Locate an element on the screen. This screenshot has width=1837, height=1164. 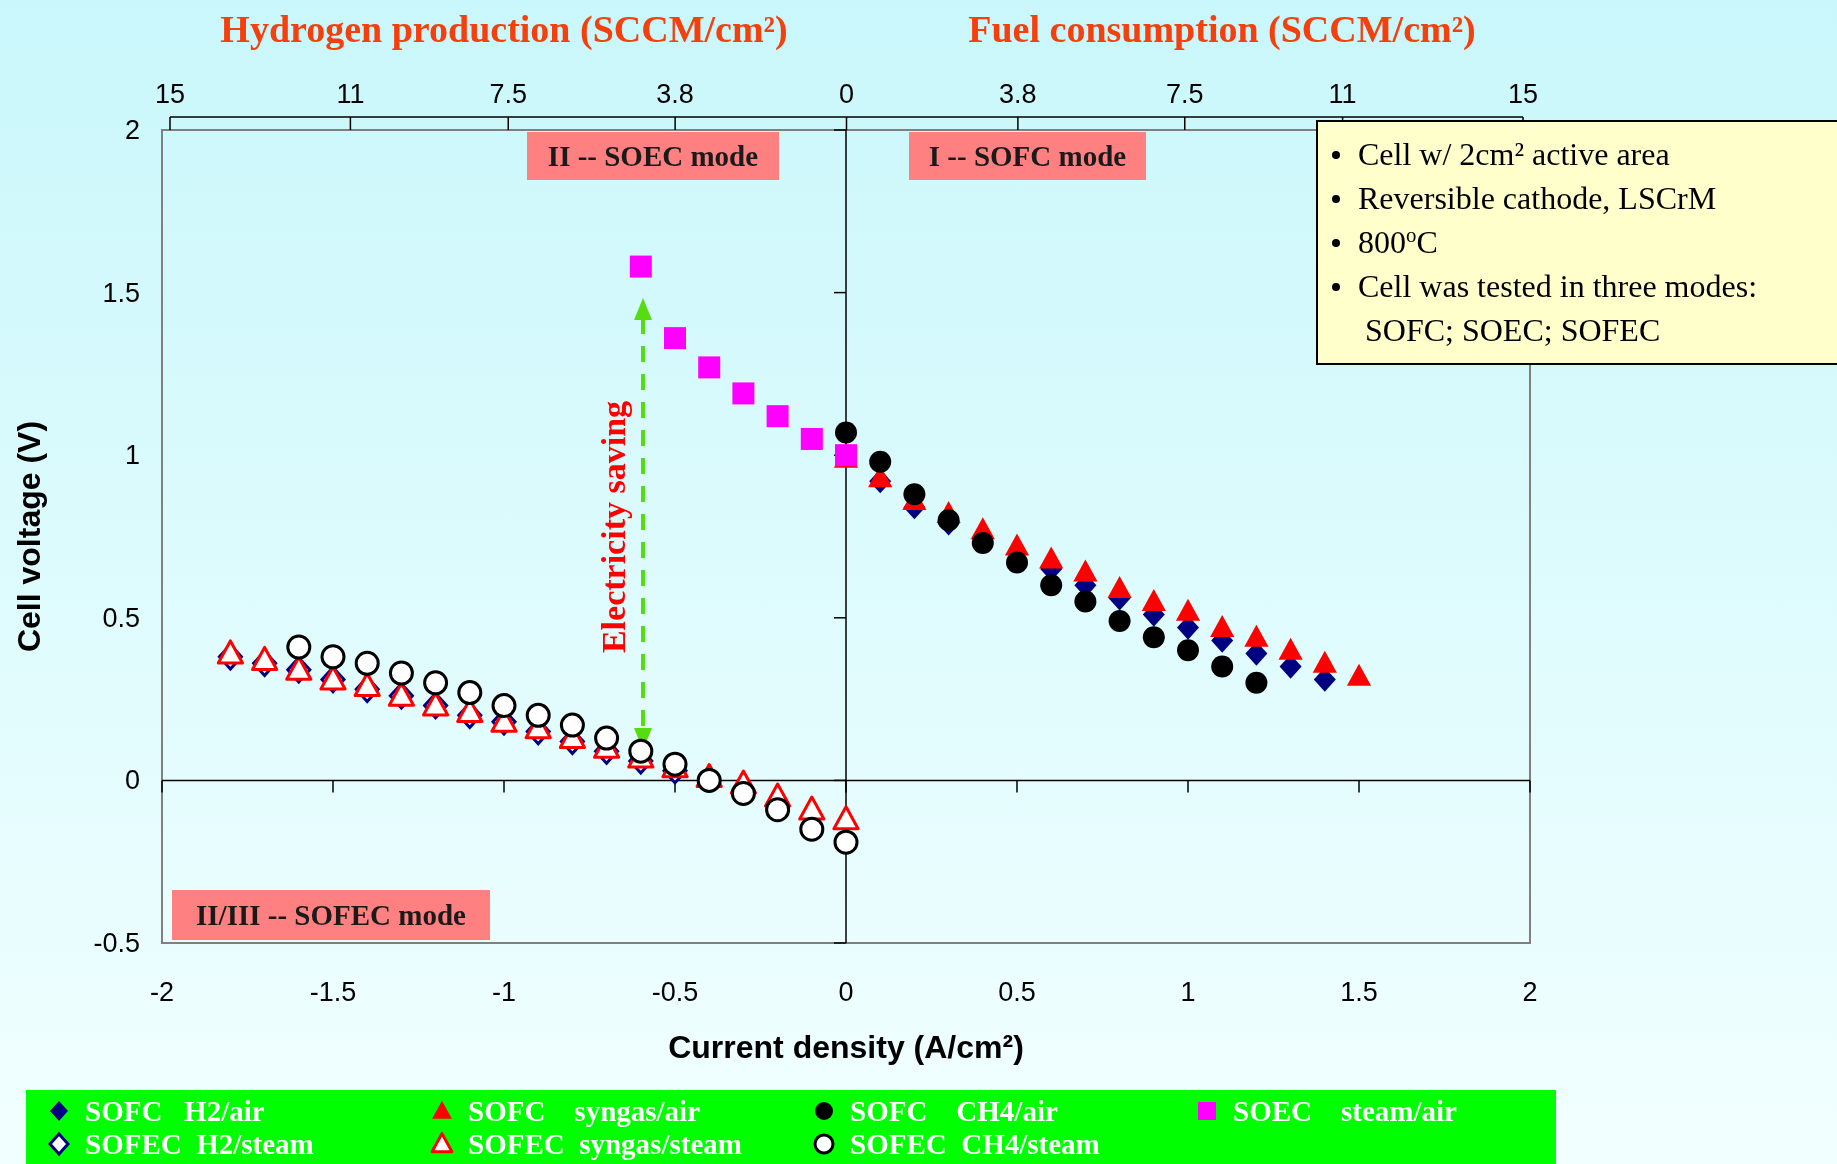
annotation: SOFC; SOEC; SOFEC is located at coordinates (1513, 330).